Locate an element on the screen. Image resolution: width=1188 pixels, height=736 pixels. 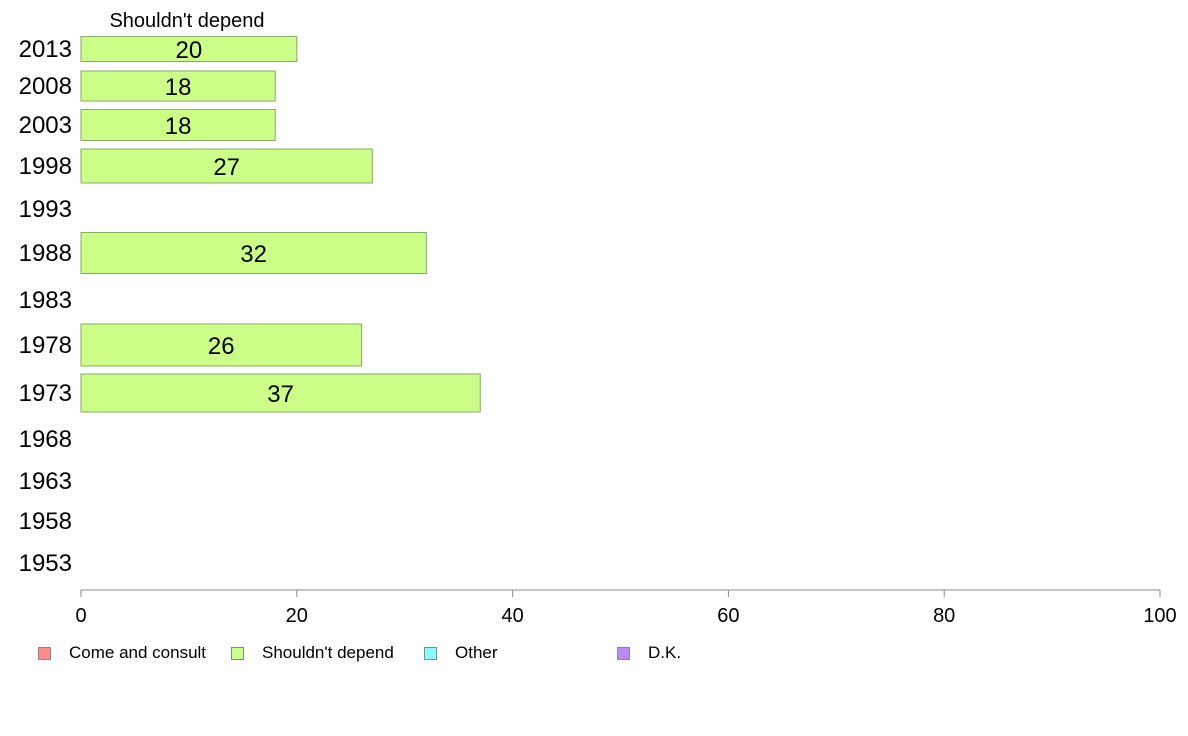
legend-label: Come and consult is located at coordinates (138, 652).